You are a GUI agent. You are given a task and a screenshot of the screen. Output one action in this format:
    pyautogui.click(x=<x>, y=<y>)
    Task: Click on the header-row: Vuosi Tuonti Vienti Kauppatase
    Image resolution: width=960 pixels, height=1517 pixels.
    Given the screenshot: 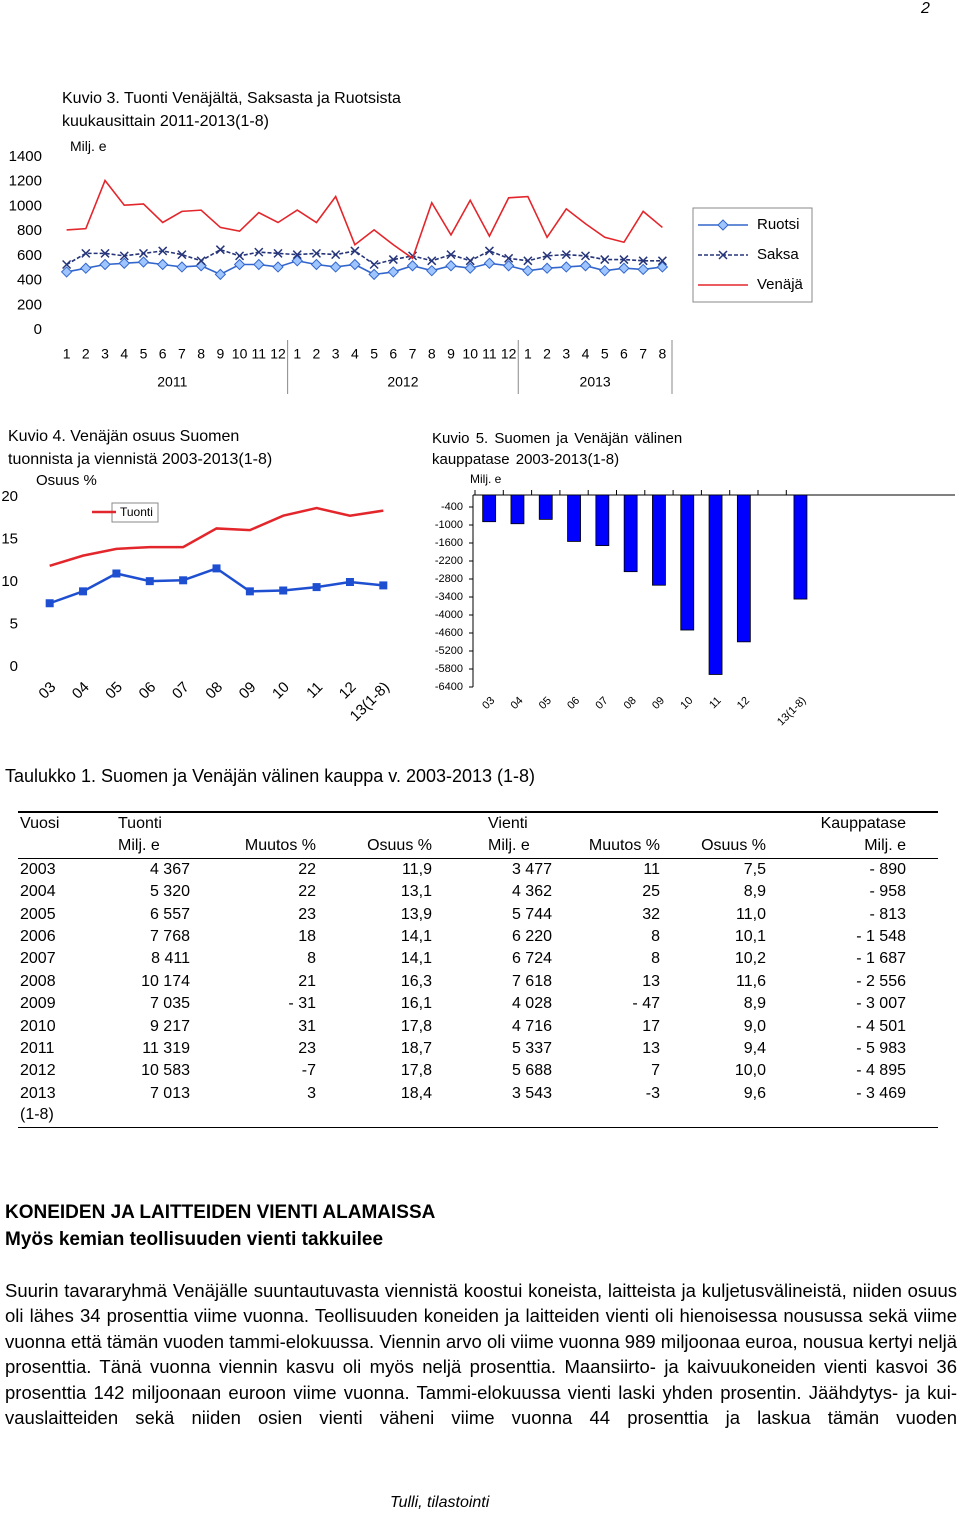 What is the action you would take?
    pyautogui.click(x=478, y=824)
    